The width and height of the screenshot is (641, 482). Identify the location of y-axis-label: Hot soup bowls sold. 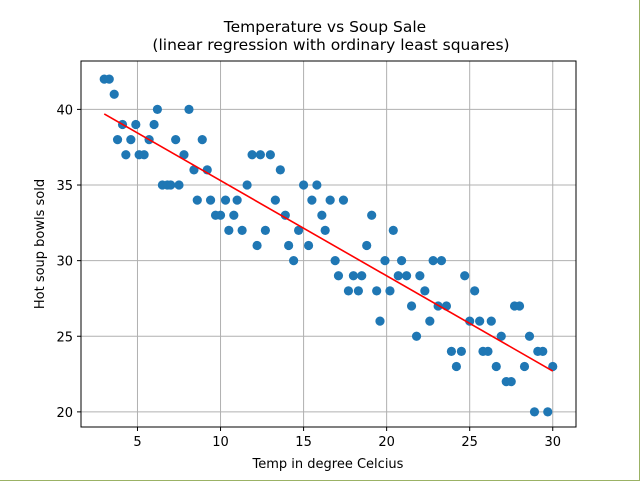
(40, 244).